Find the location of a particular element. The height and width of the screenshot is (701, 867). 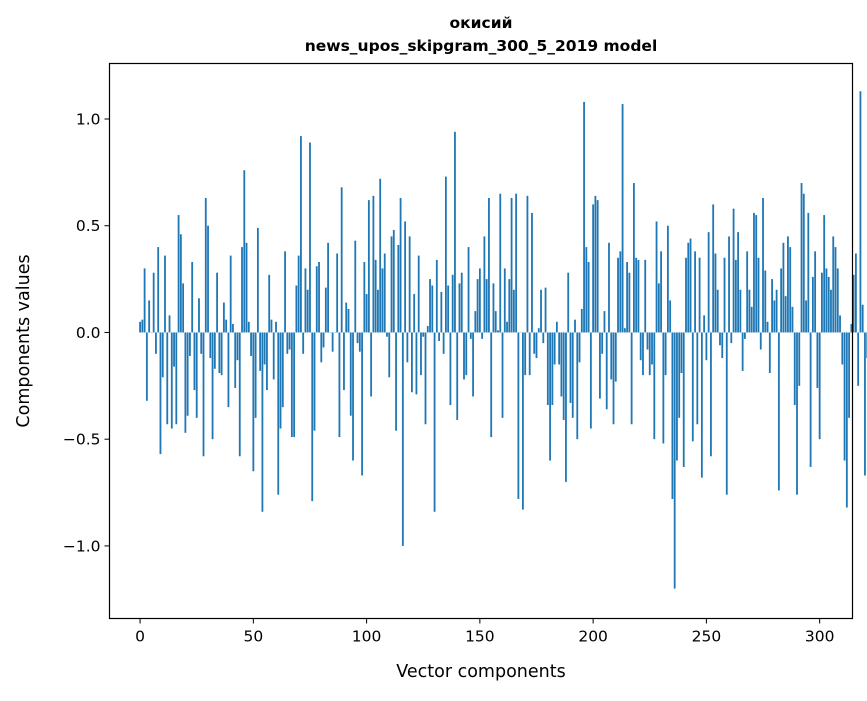

x-tick-label: 300 is located at coordinates (820, 637).